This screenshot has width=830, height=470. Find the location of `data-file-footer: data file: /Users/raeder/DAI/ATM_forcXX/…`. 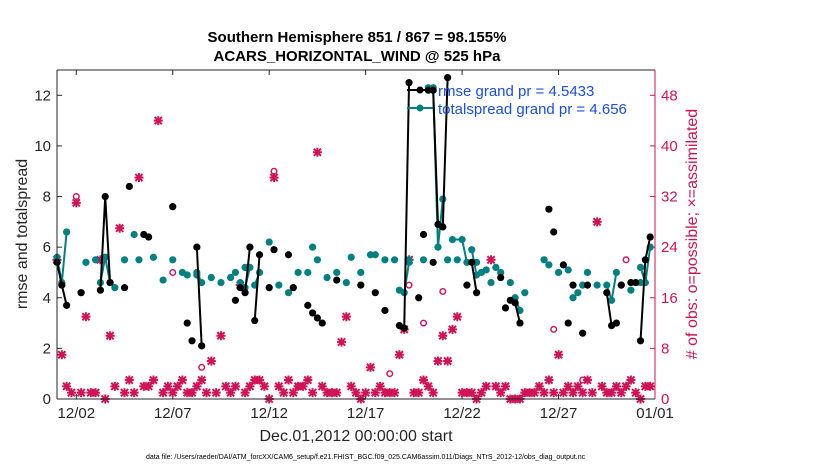

data-file-footer: data file: /Users/raeder/DAI/ATM_forcXX/… is located at coordinates (366, 457).